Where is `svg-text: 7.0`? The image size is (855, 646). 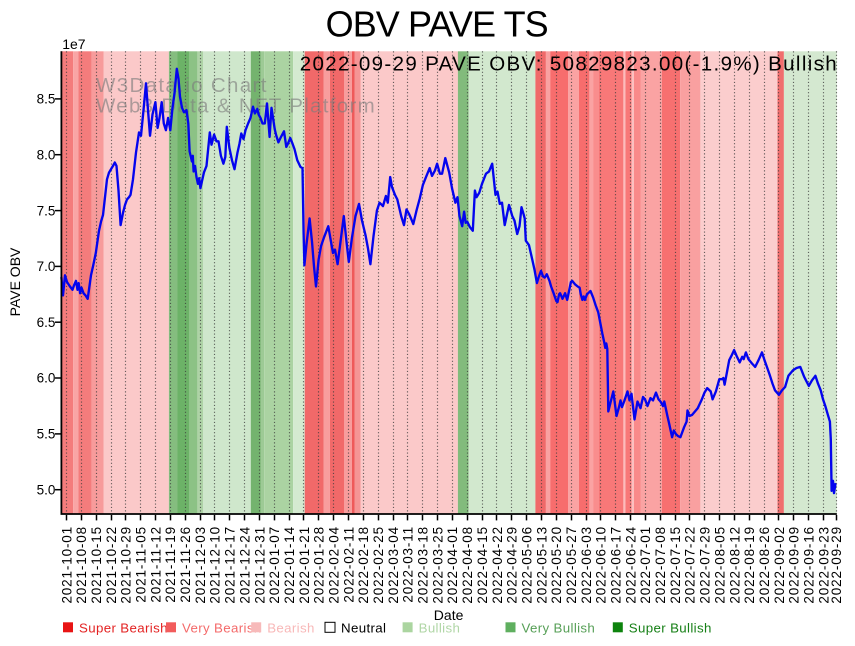 svg-text: 7.0 is located at coordinates (46, 266).